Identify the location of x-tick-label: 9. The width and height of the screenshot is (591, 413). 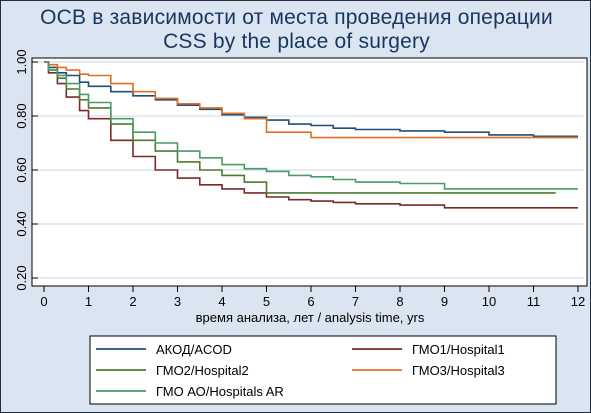
(444, 301).